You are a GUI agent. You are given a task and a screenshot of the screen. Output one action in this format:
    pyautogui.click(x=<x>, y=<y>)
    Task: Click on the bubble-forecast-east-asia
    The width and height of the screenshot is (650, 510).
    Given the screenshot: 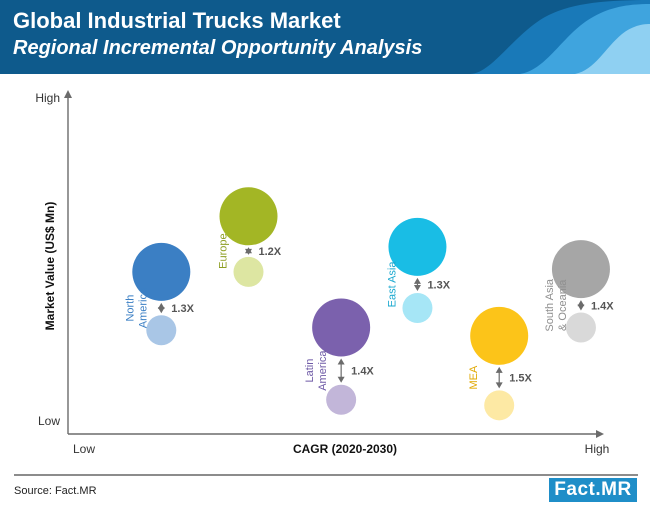 What is the action you would take?
    pyautogui.click(x=417, y=308)
    